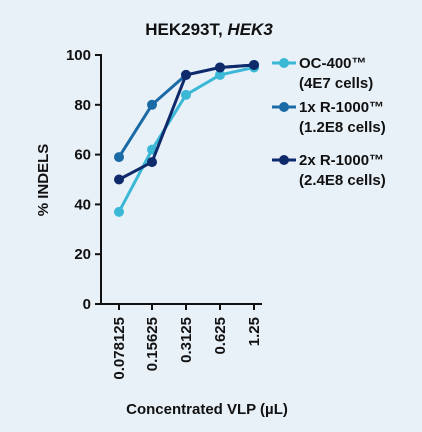  Describe the element at coordinates (342, 127) in the screenshot. I see `legend-sublabel: (1.2E8 cells)` at that location.